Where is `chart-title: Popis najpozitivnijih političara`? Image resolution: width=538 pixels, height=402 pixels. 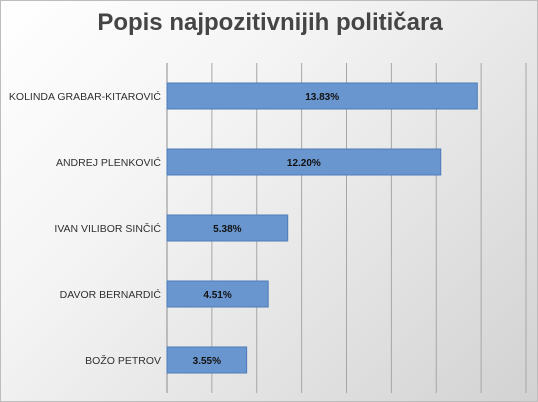 chart-title: Popis najpozitivnijih političara is located at coordinates (270, 22).